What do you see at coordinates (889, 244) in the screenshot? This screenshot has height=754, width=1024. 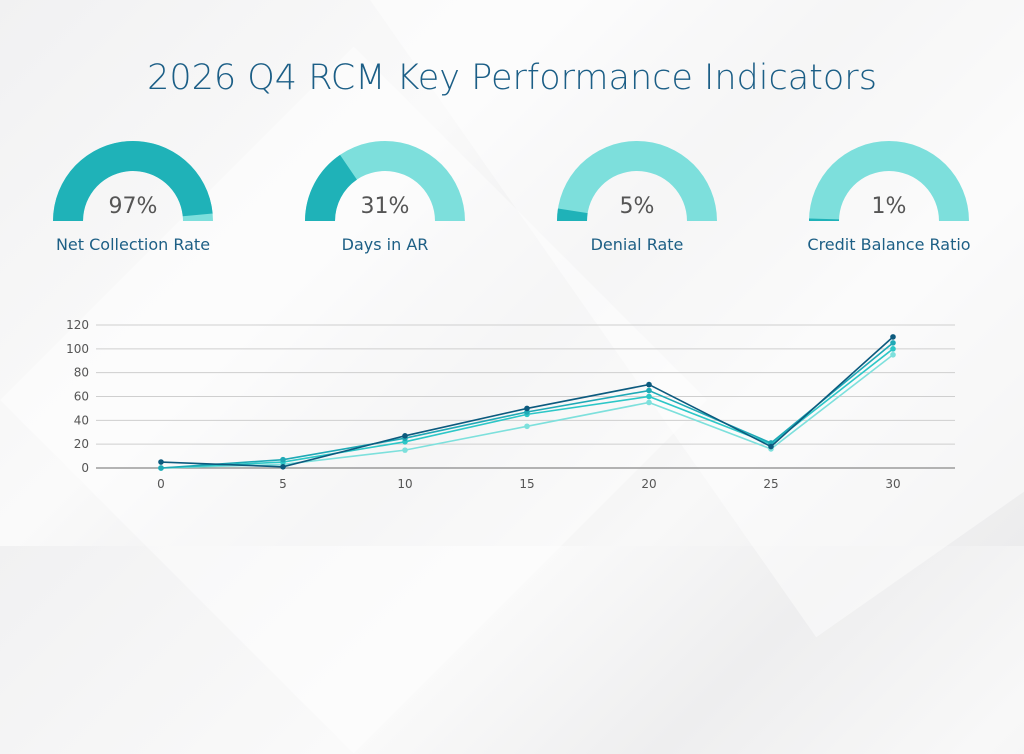 I see `gauge-label: Credit Balance Ratio` at bounding box center [889, 244].